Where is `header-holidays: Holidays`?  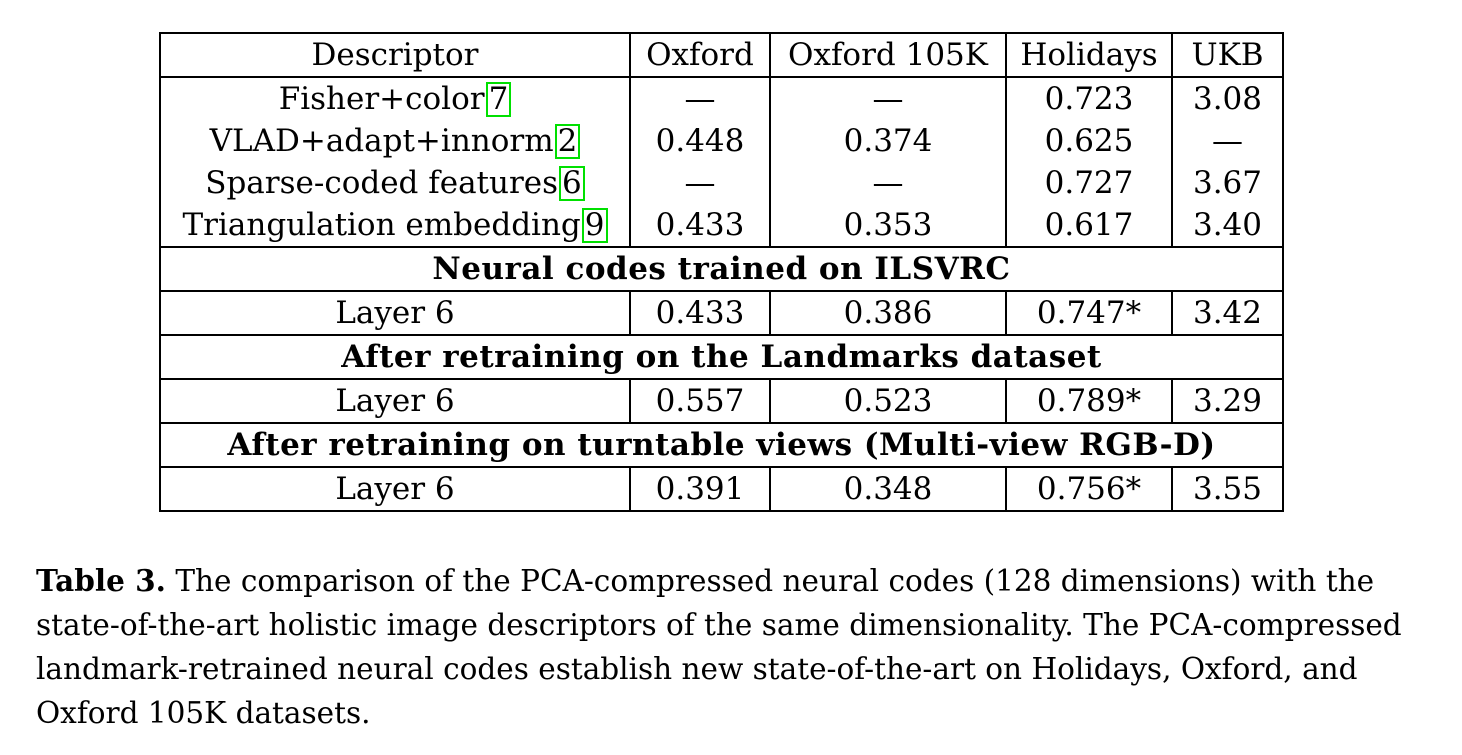 header-holidays: Holidays is located at coordinates (1089, 55).